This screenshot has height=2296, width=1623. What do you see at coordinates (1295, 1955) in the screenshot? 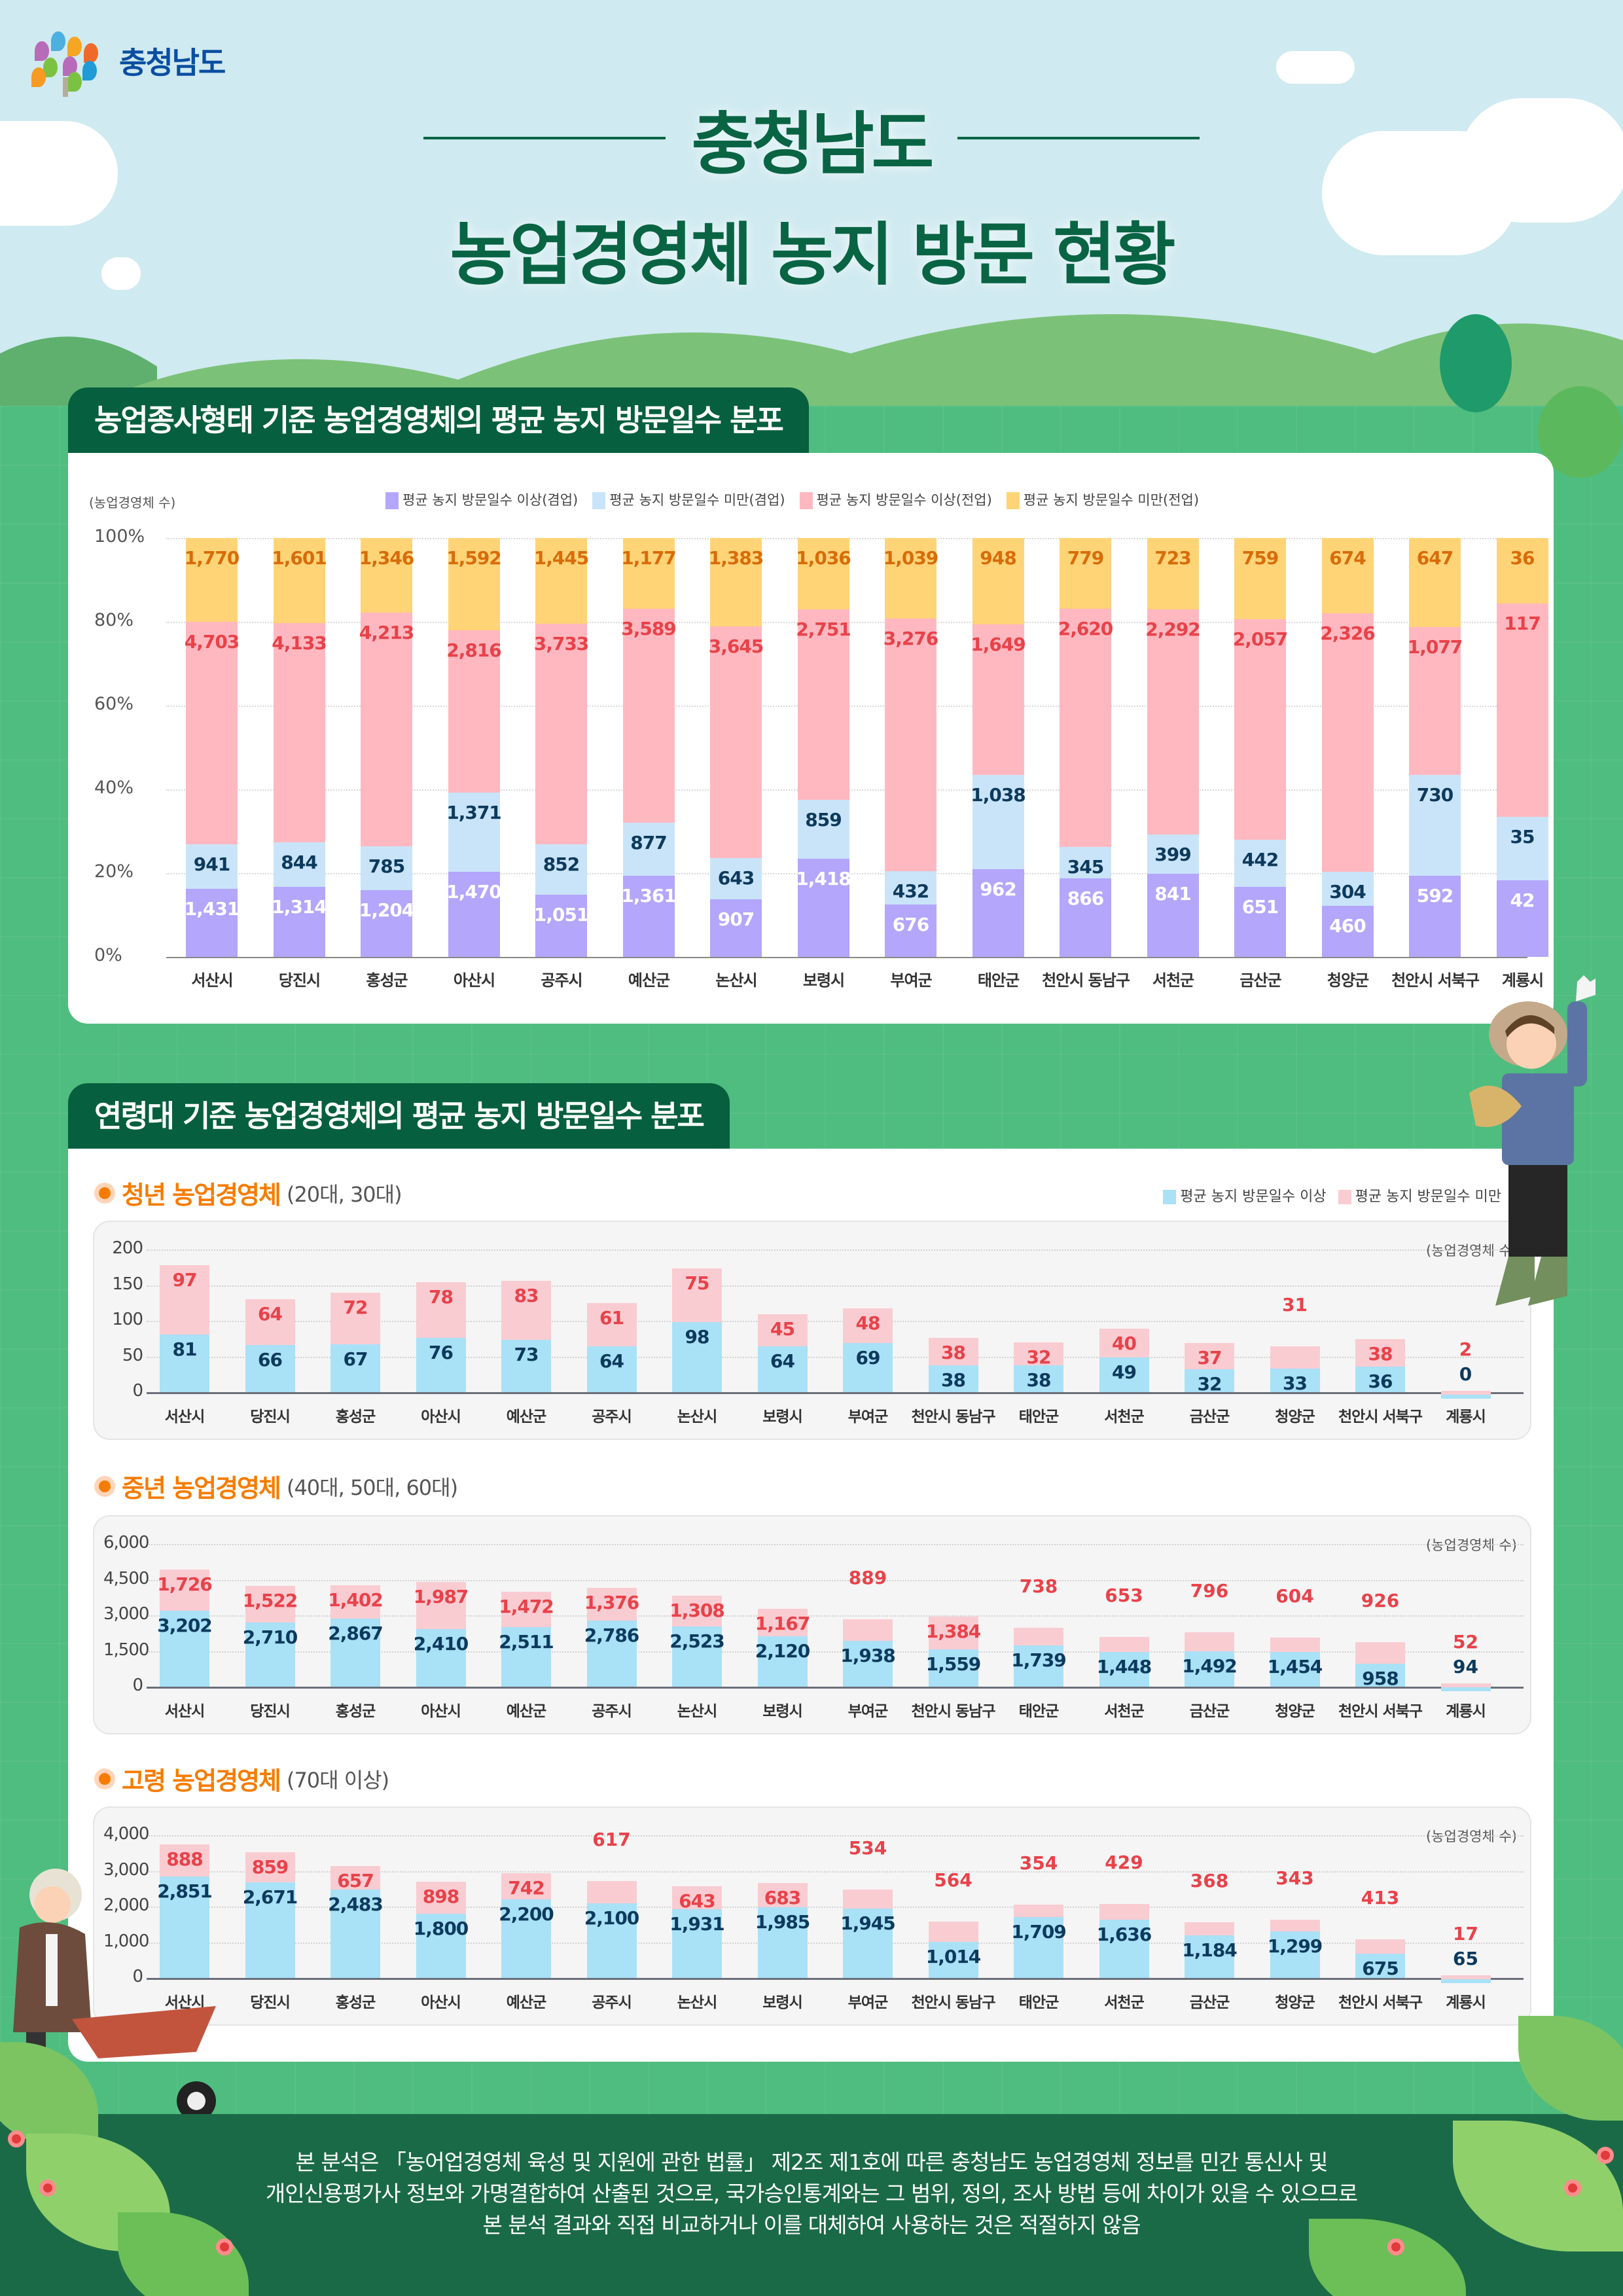
I see `bar-segment-above-avg: 1,299` at bounding box center [1295, 1955].